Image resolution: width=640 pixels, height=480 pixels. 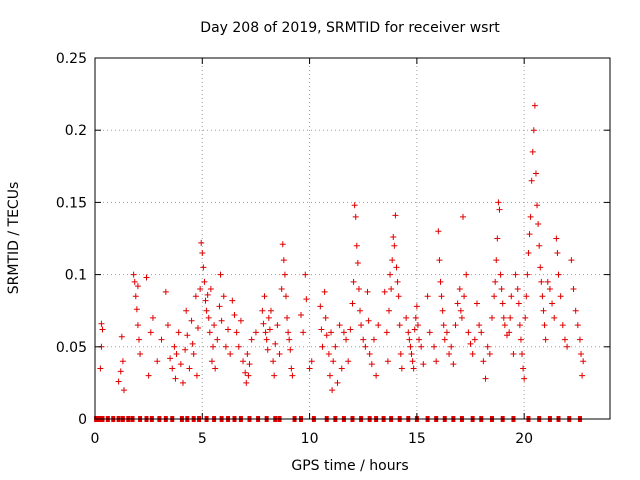 I want to click on x-tick-label: 20, so click(x=524, y=439).